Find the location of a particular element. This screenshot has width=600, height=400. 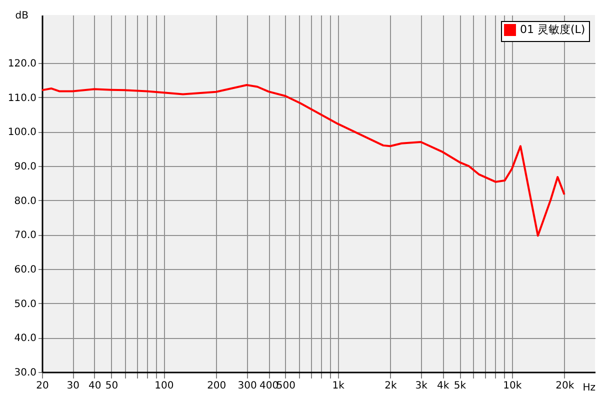

y-tick-label: 110.0 is located at coordinates (22, 98).